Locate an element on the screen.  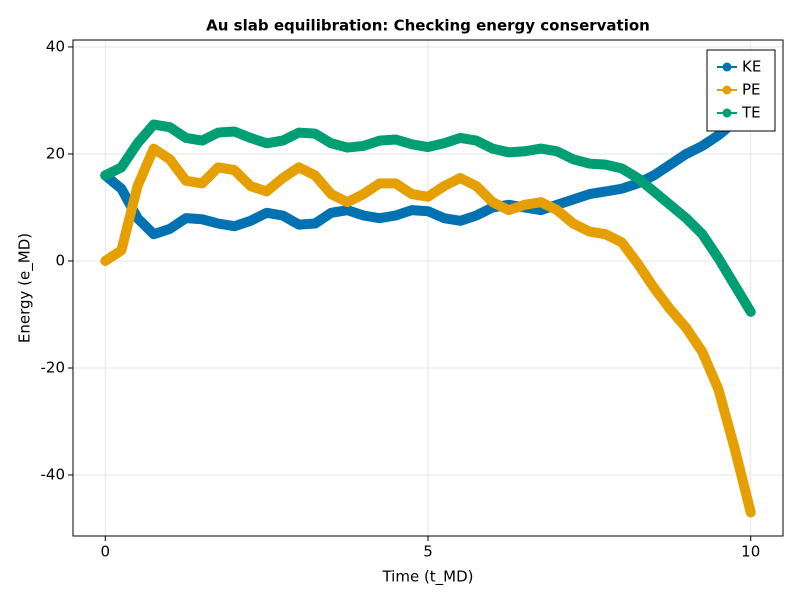
y-axis-label: Energy (e_MD) is located at coordinates (25, 288).